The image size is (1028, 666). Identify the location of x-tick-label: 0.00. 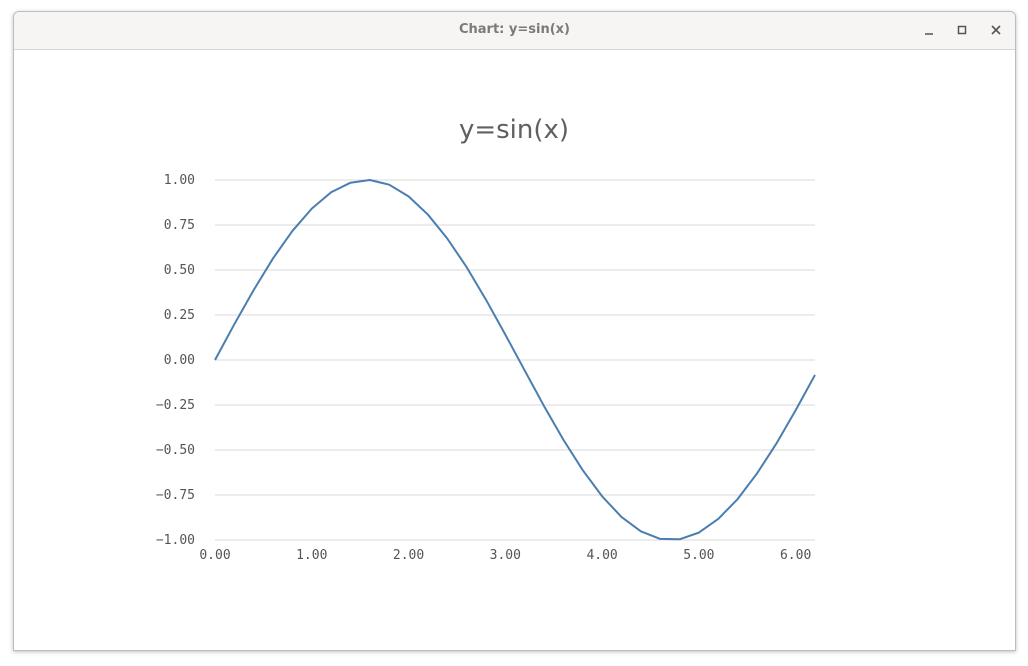
(214, 555).